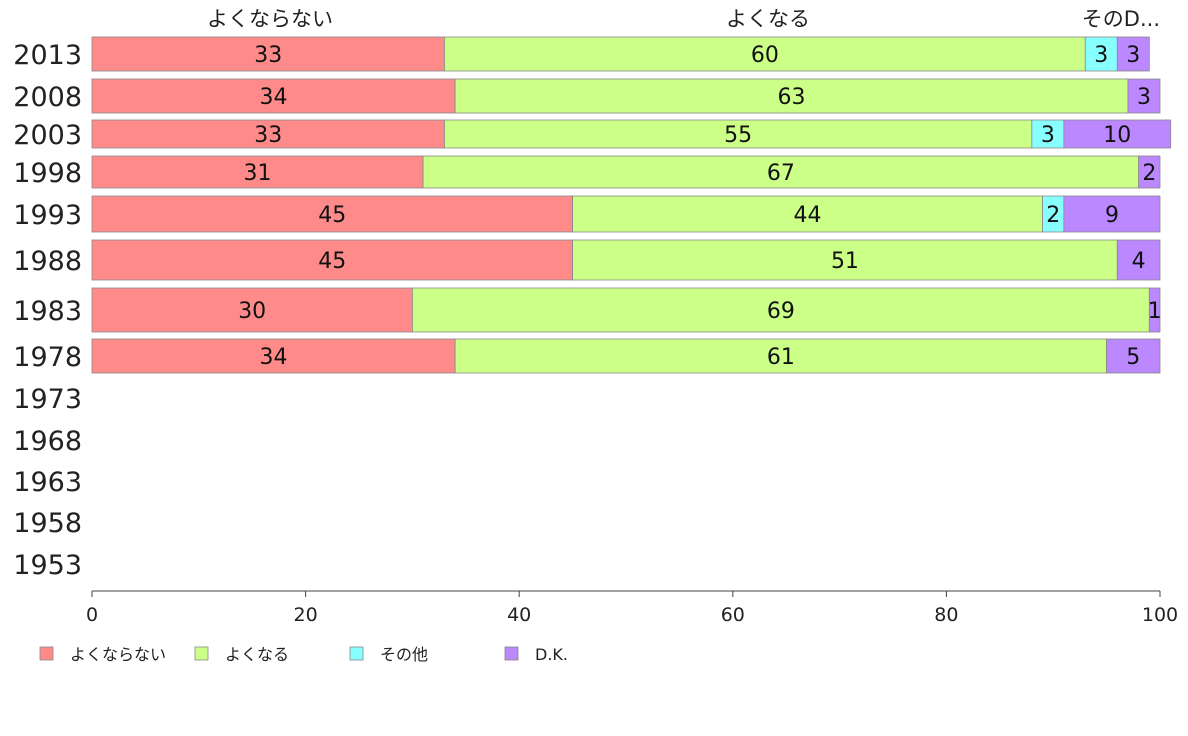  What do you see at coordinates (270, 19) in the screenshot?
I see `column-header-not-better: よくならない` at bounding box center [270, 19].